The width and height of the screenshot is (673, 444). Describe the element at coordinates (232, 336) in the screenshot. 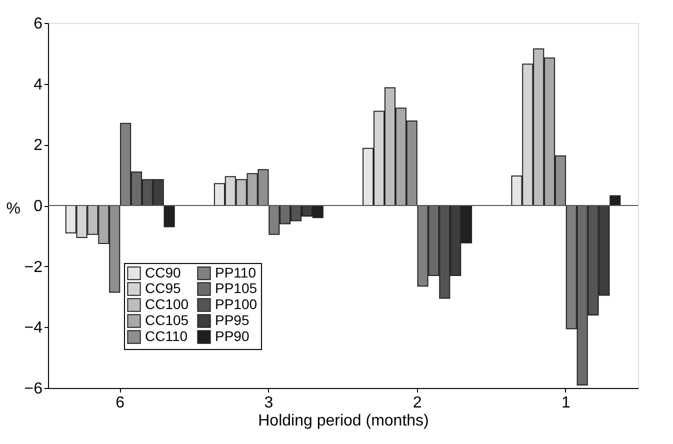

I see `legend-label: PP90` at that location.